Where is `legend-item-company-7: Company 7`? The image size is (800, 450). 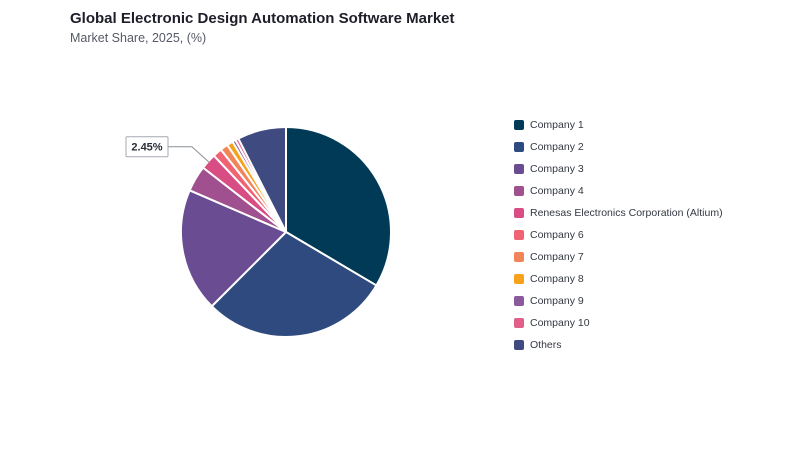 legend-item-company-7: Company 7 is located at coordinates (618, 257).